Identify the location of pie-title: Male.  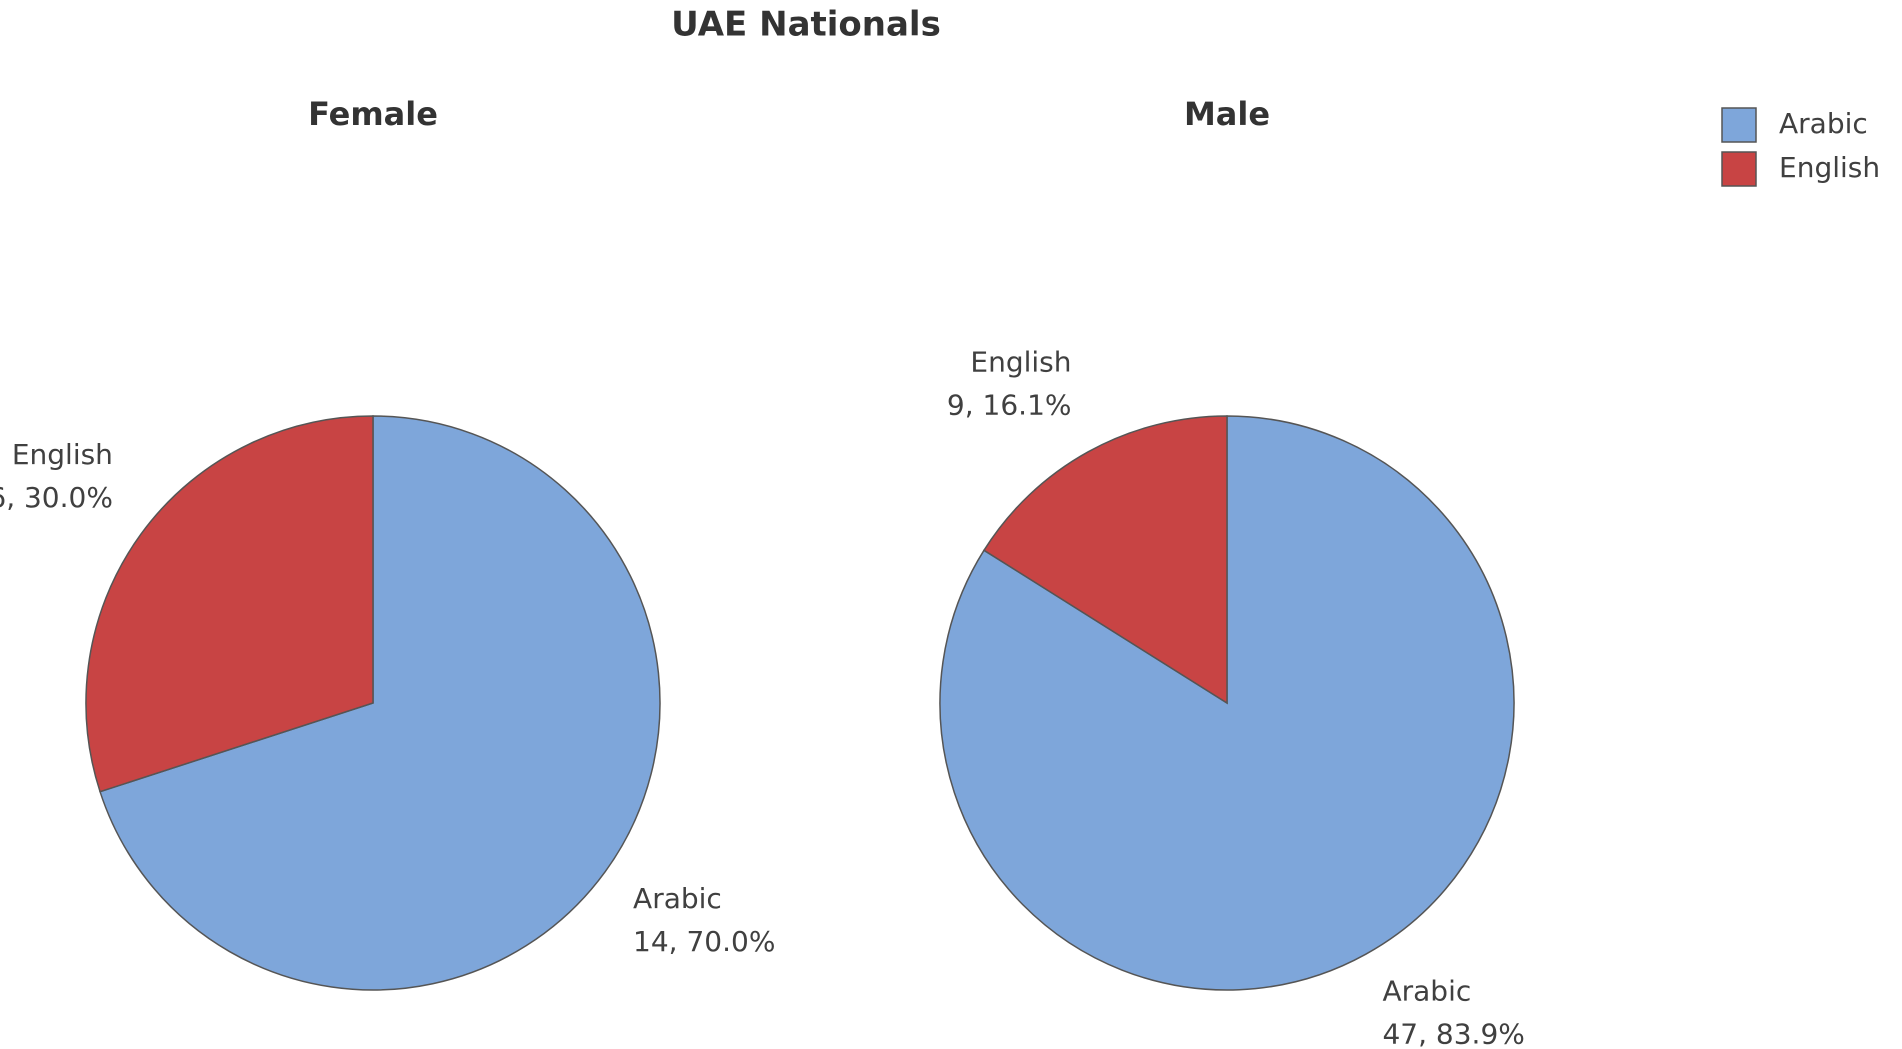
(1227, 114).